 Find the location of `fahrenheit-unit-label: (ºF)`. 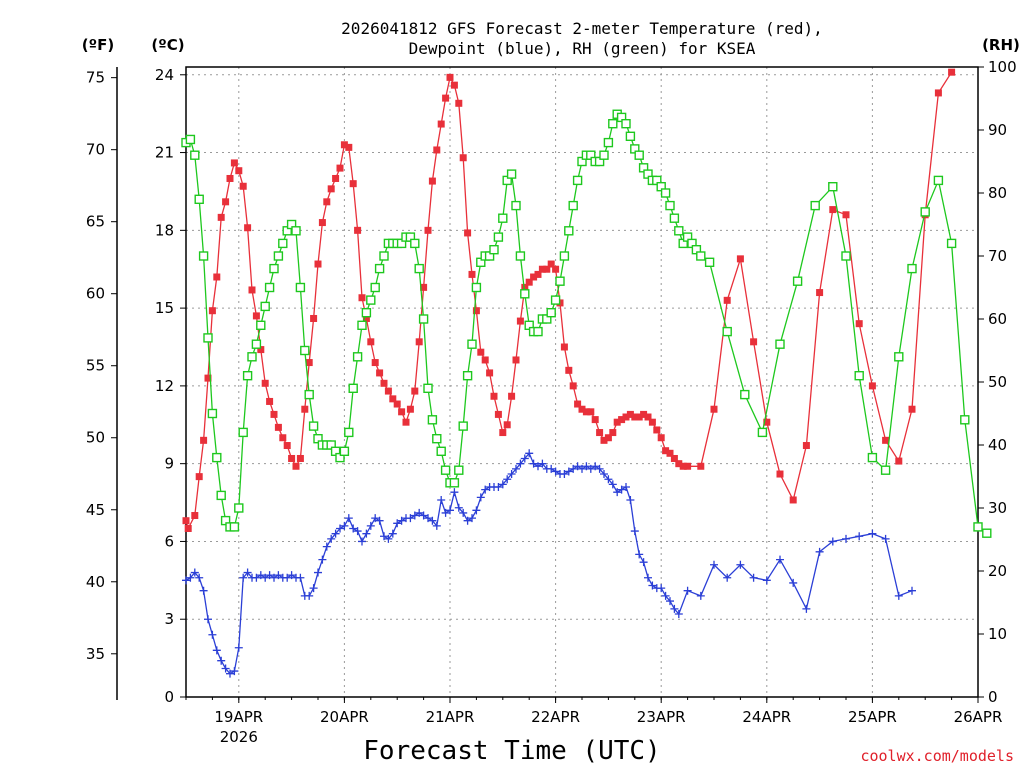

fahrenheit-unit-label: (ºF) is located at coordinates (98, 45).